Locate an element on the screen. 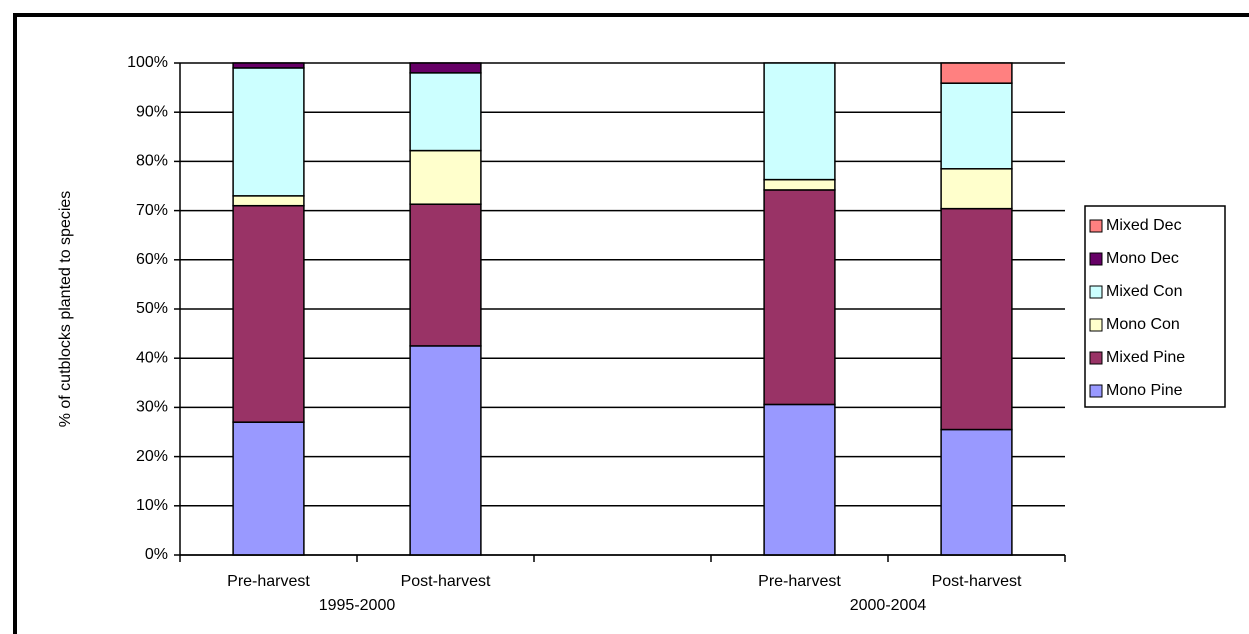 This screenshot has height=634, width=1249. y-tick-label: 0% is located at coordinates (156, 554).